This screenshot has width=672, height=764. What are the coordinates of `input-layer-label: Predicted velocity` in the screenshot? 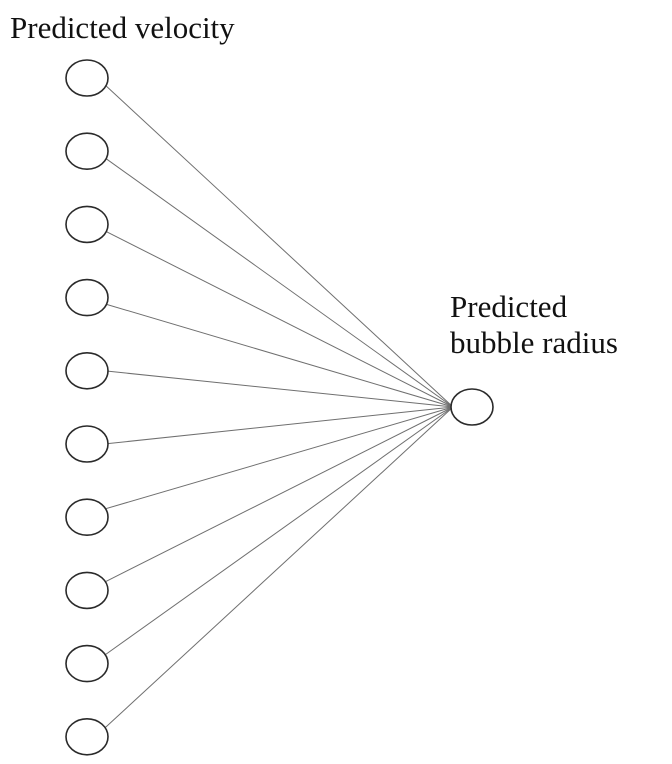 It's located at (122, 27).